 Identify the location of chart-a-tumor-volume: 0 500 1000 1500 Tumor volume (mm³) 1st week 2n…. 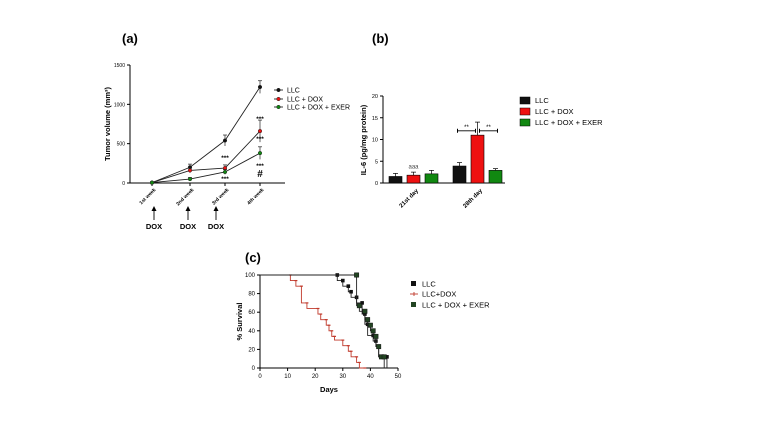
(226, 147).